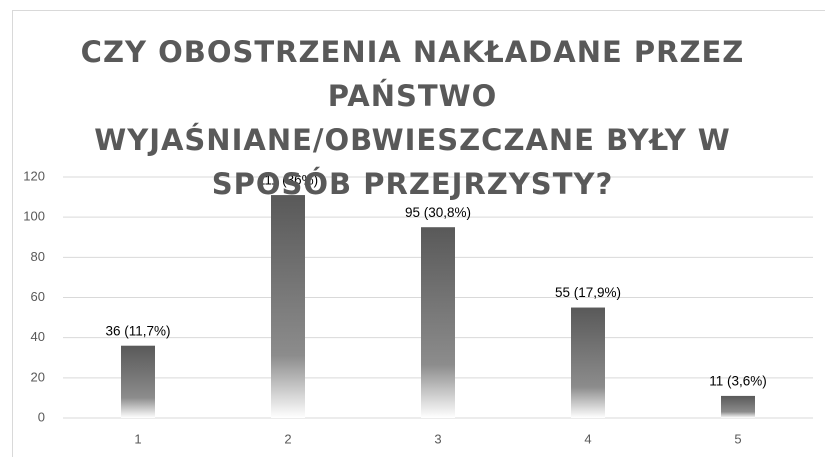  I want to click on value-label: 11 (3,6%), so click(738, 380).